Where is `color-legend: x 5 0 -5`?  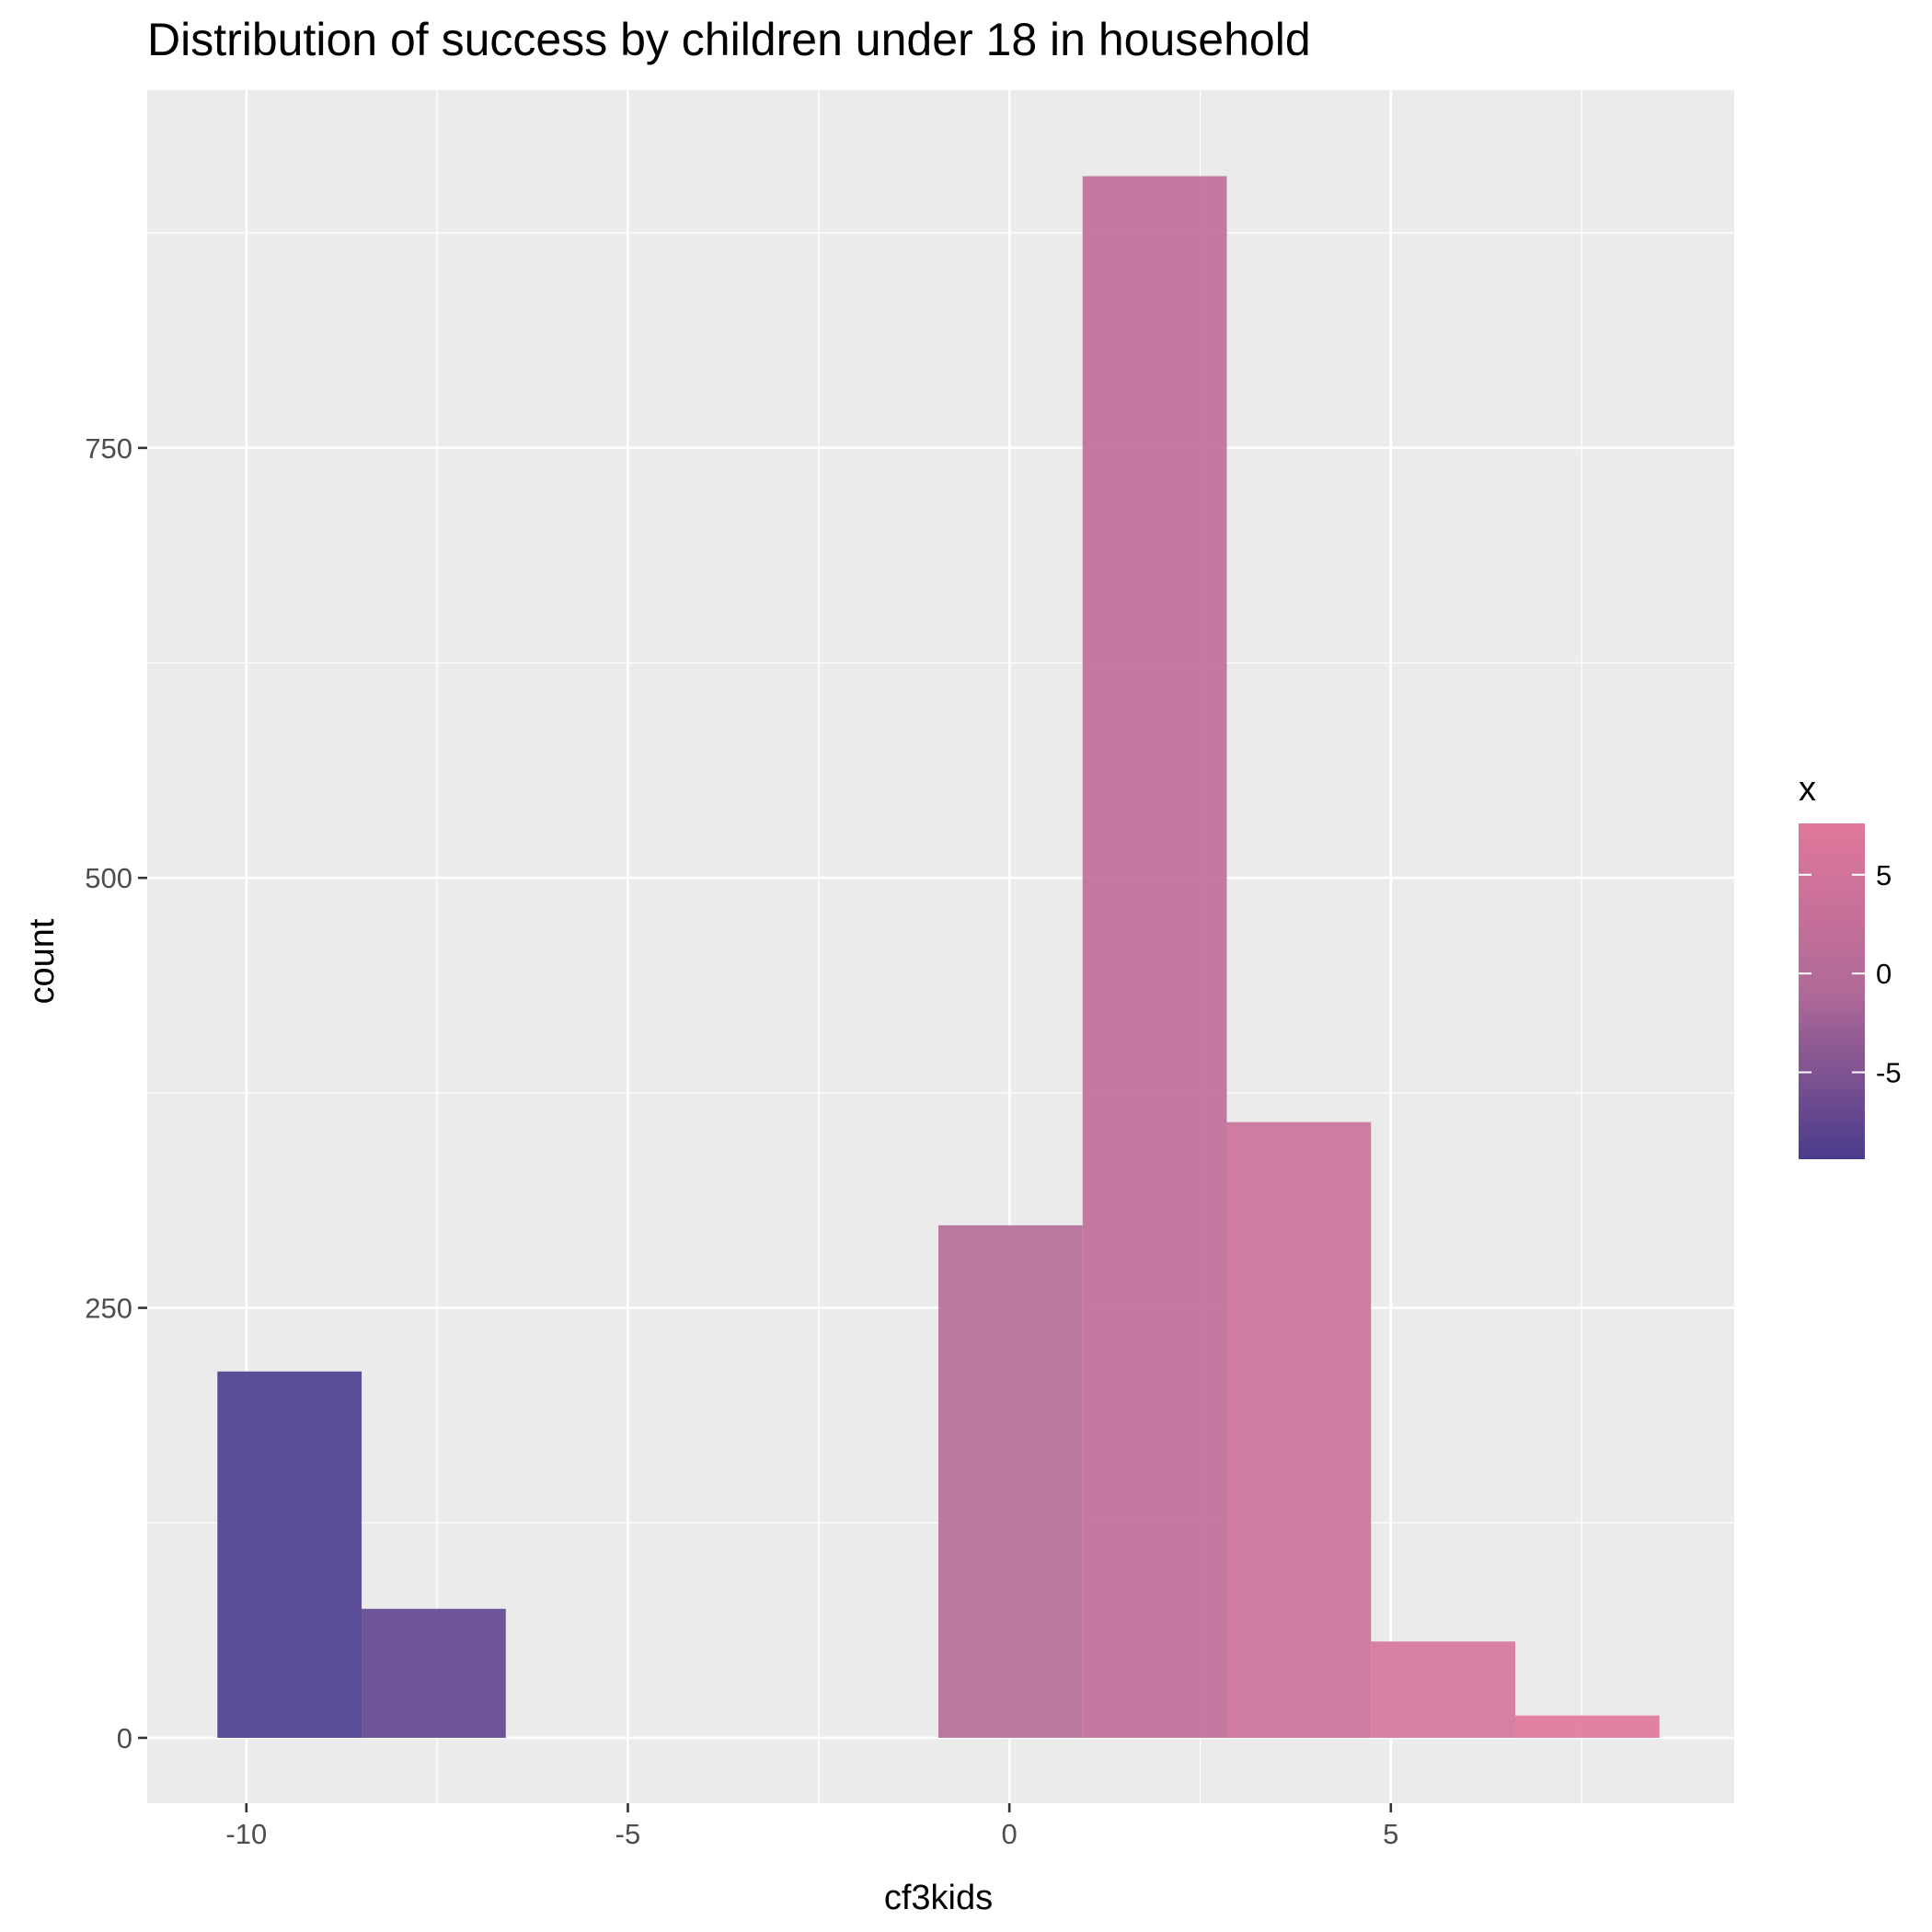
color-legend: x 5 0 -5 is located at coordinates (1850, 964).